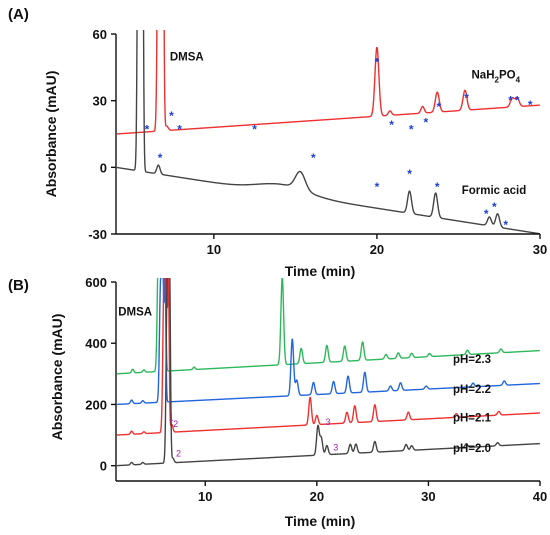 The width and height of the screenshot is (550, 535). What do you see at coordinates (96, 282) in the screenshot?
I see `panel-b-y-tick-label: 600` at bounding box center [96, 282].